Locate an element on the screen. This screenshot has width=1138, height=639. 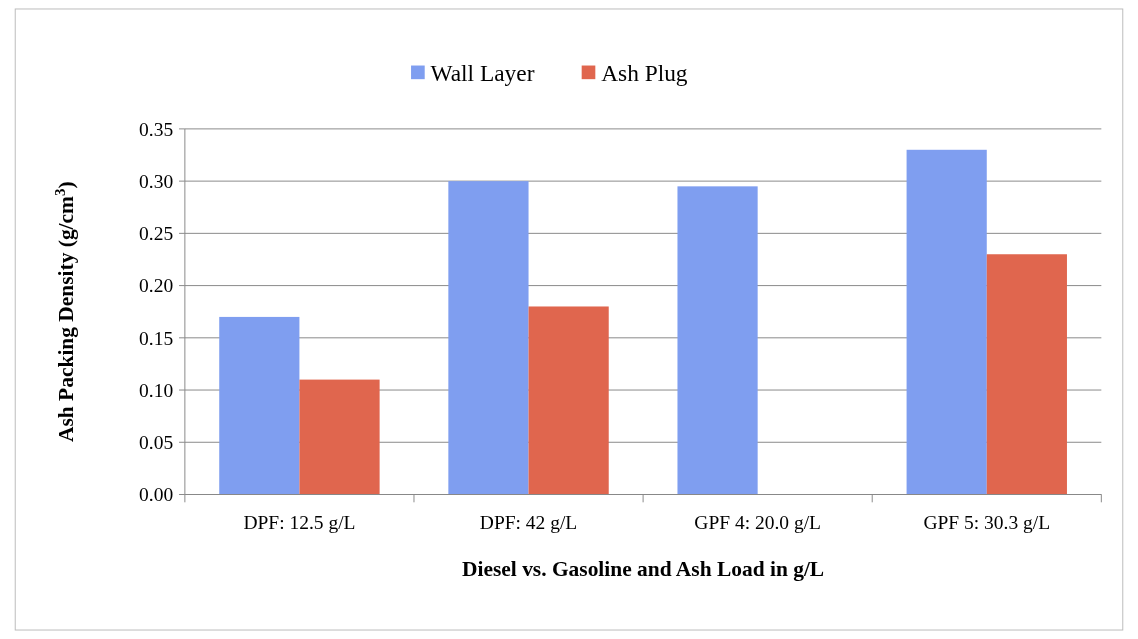
x-tick-label: DPF: 12.5 g/L is located at coordinates (299, 522).